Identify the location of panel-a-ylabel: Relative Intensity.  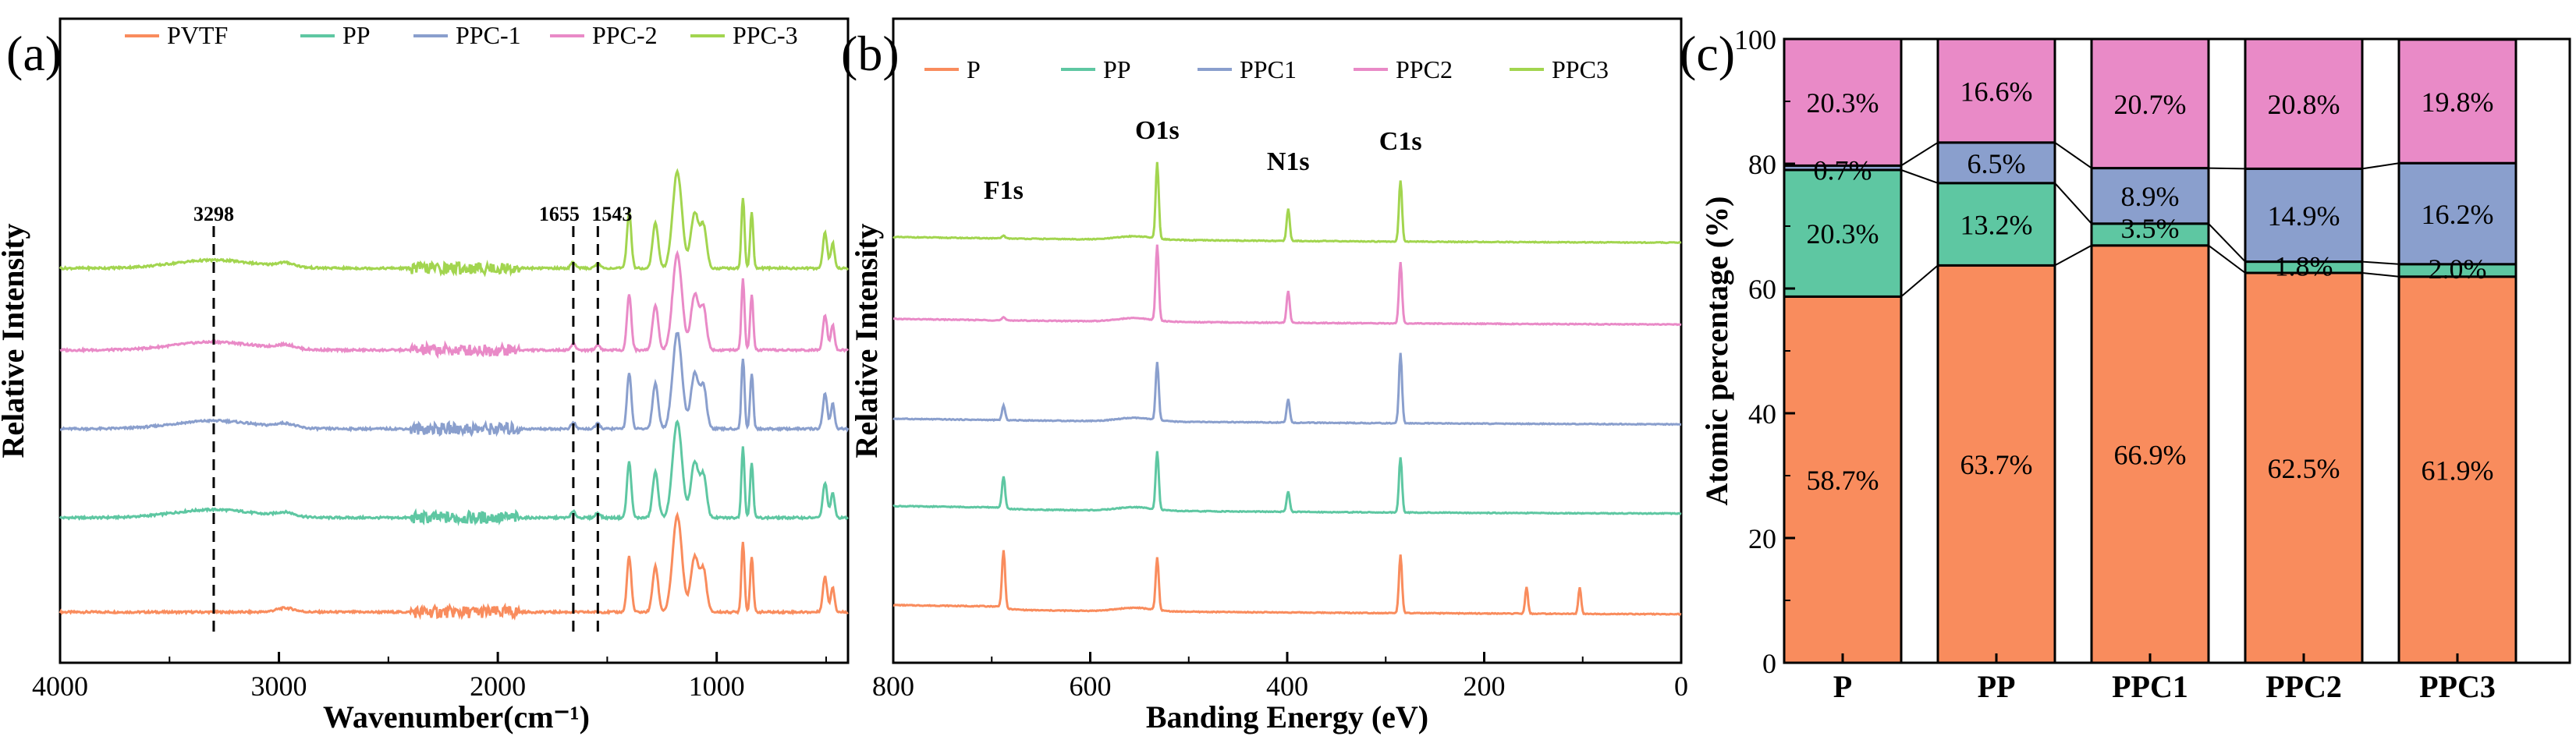
(15, 341).